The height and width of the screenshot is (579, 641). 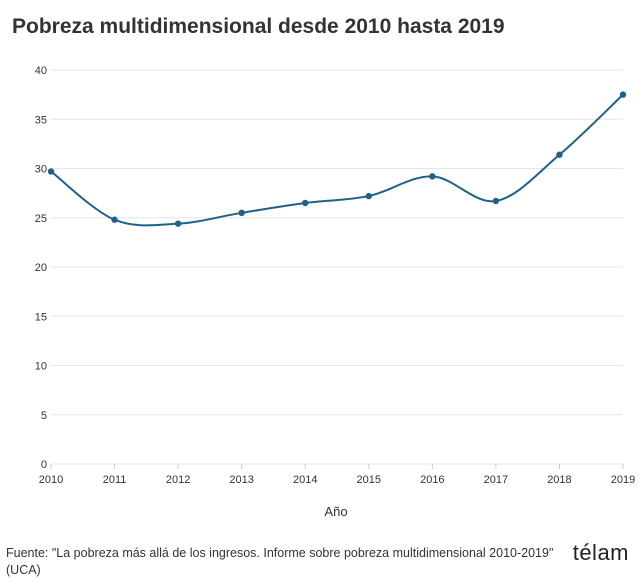 What do you see at coordinates (178, 480) in the screenshot?
I see `x-tick-label-2012: 2012` at bounding box center [178, 480].